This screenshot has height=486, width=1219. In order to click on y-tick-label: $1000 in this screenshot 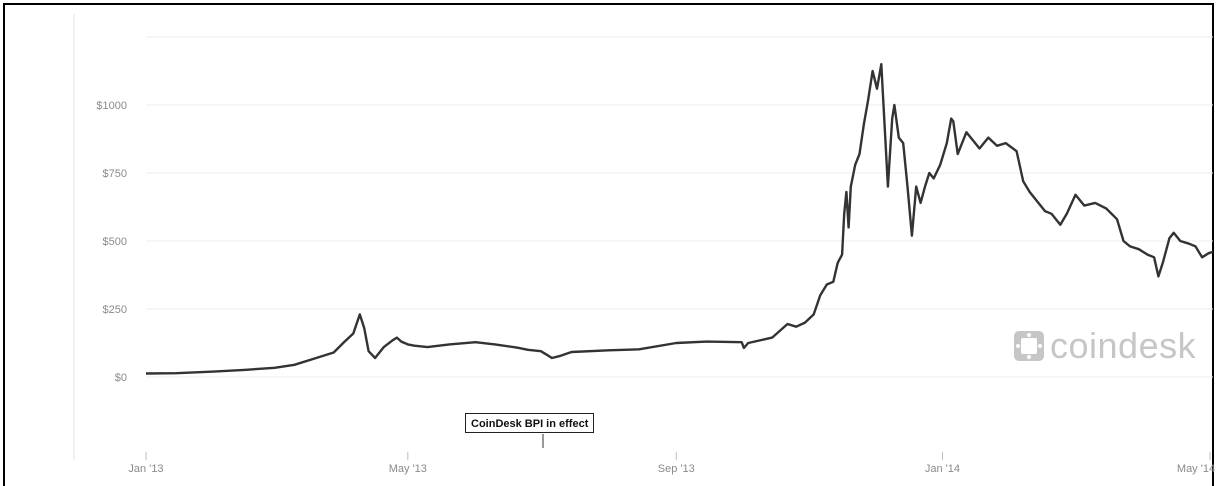, I will do `click(111, 106)`.